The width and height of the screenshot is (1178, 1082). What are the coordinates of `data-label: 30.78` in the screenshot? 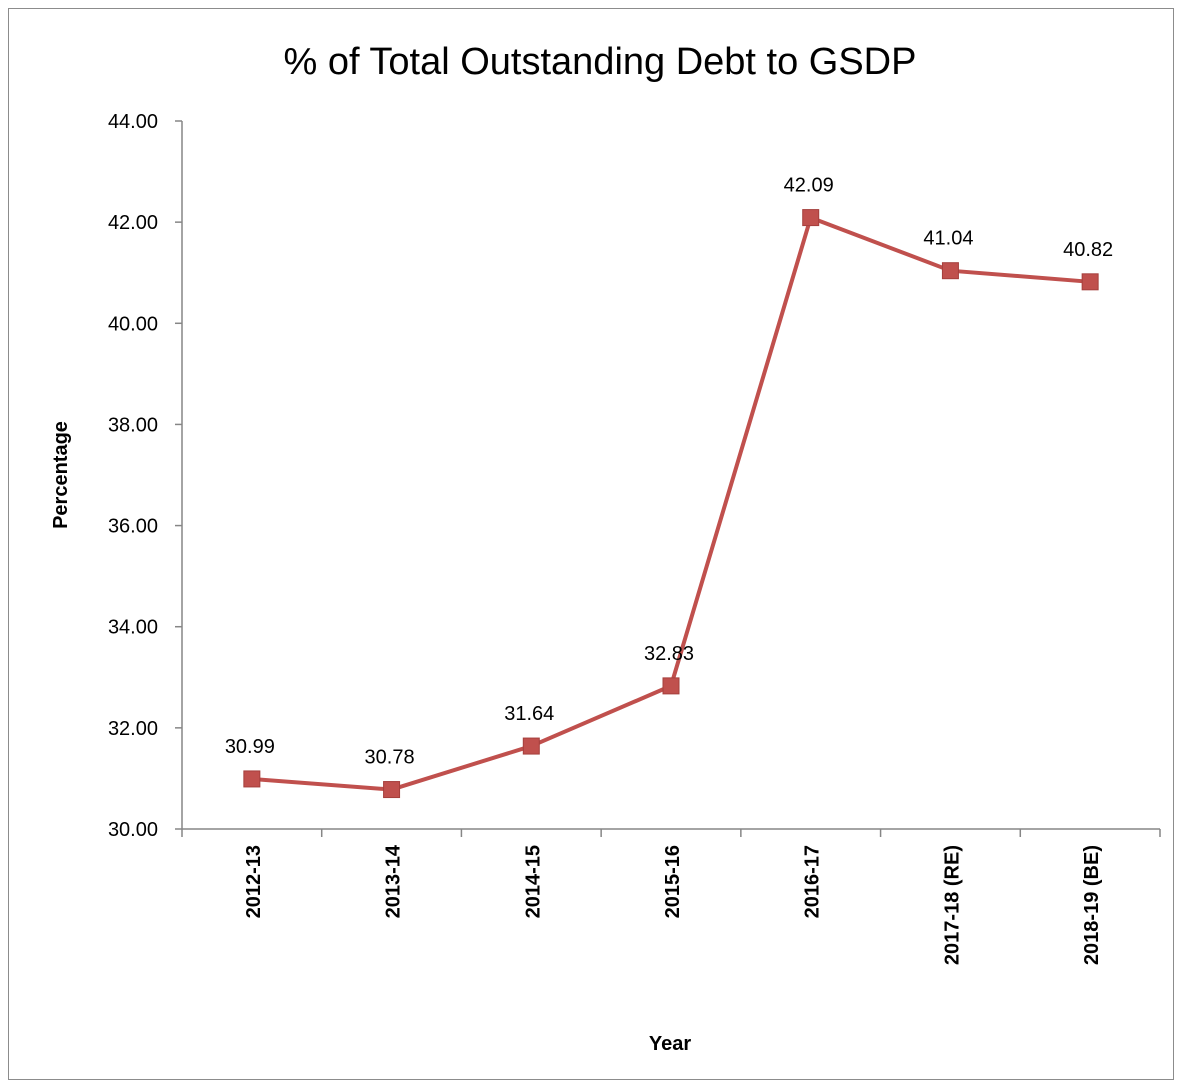 It's located at (390, 758).